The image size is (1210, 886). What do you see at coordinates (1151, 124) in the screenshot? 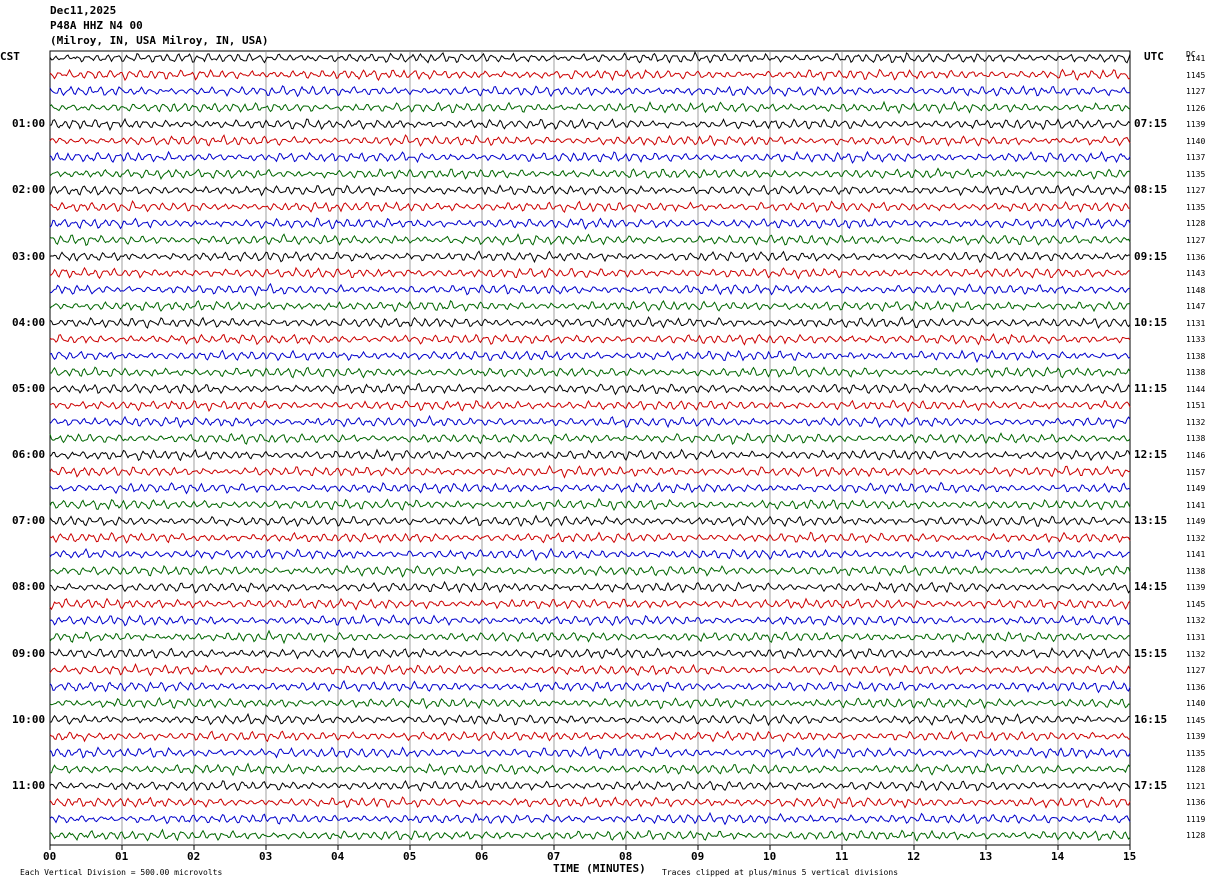
I see `hour-label-right: 07:15` at bounding box center [1151, 124].